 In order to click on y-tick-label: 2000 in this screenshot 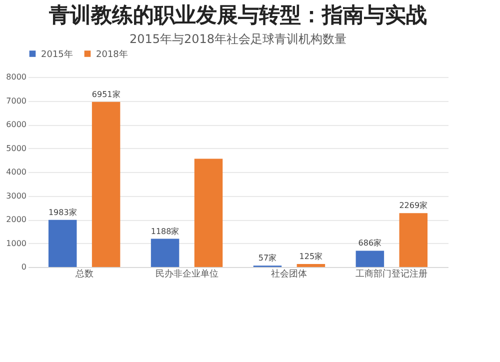, I will do `click(16, 219)`.